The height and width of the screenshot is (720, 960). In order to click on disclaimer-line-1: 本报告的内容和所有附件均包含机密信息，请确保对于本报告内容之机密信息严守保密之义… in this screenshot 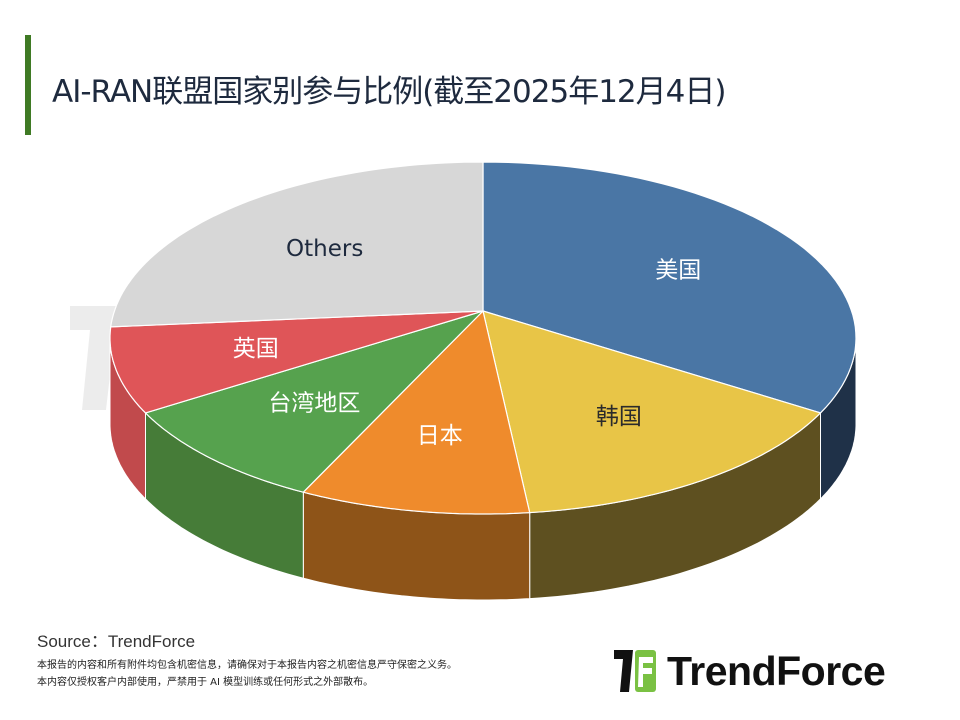, I will do `click(247, 665)`.